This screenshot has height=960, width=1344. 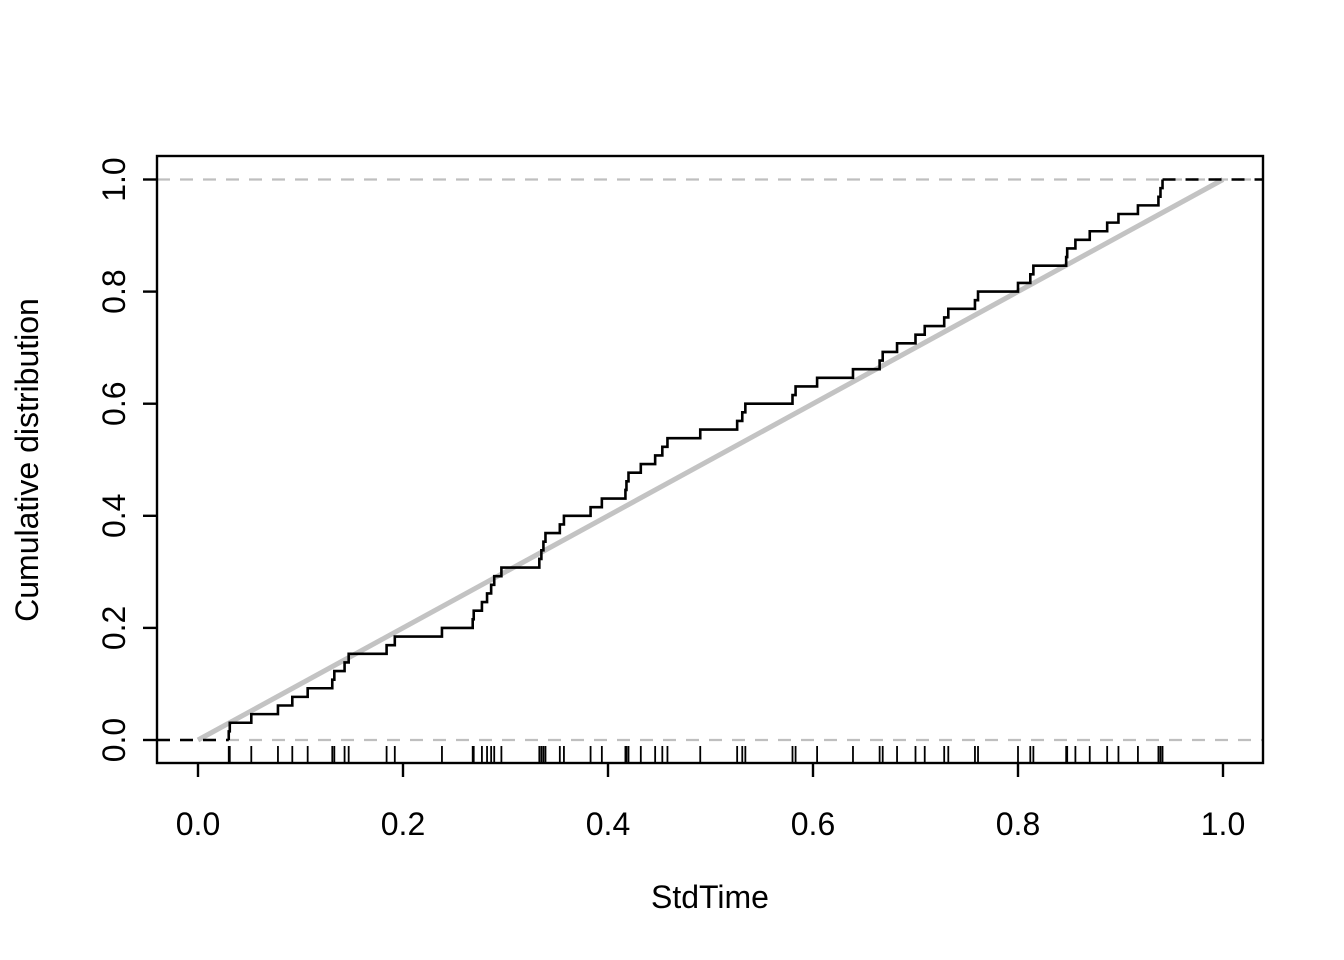 What do you see at coordinates (198, 824) in the screenshot?
I see `x-tick-label: 0.0` at bounding box center [198, 824].